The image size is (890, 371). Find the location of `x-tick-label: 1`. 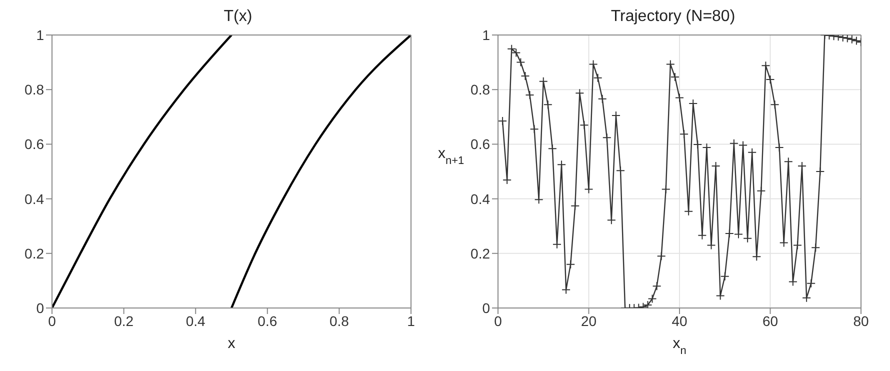

x-tick-label: 1 is located at coordinates (411, 320).